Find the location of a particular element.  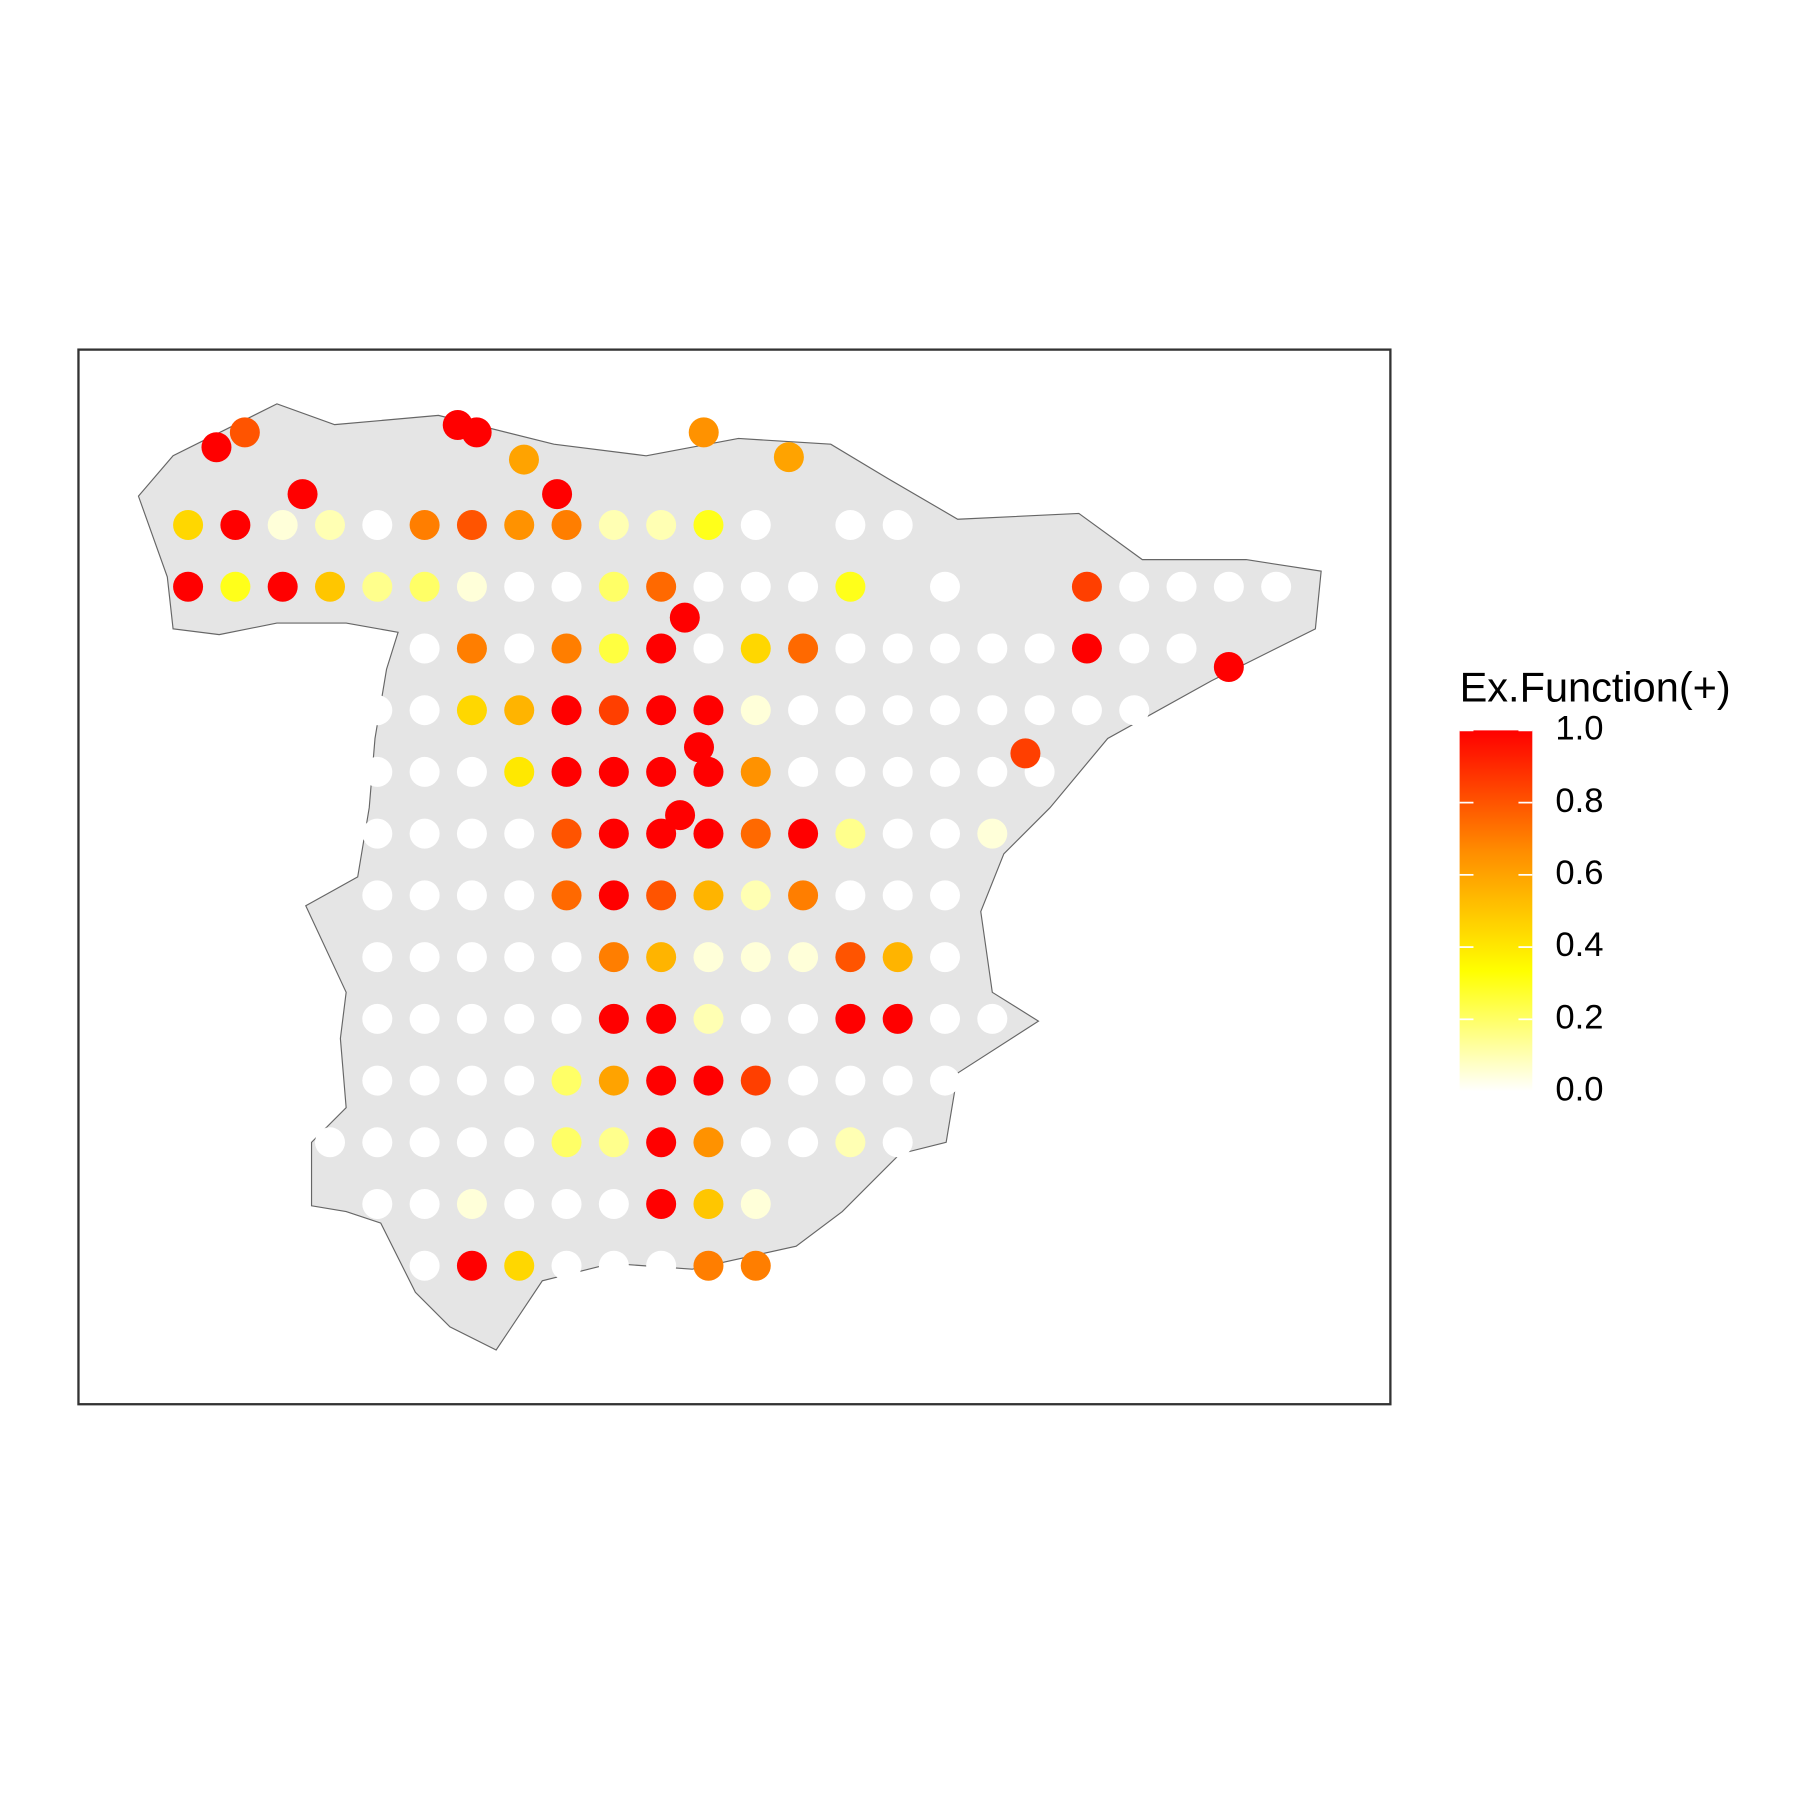

legend-tick-label: 0.2 is located at coordinates (1579, 1017).